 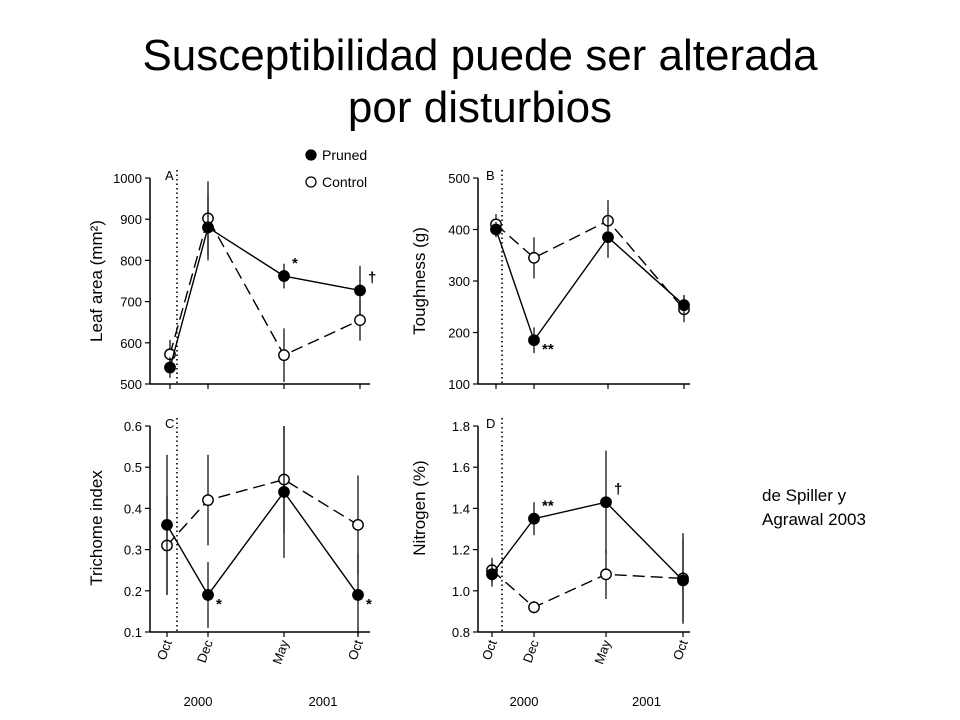 I want to click on y-tick-label: 700, so click(x=131, y=302).